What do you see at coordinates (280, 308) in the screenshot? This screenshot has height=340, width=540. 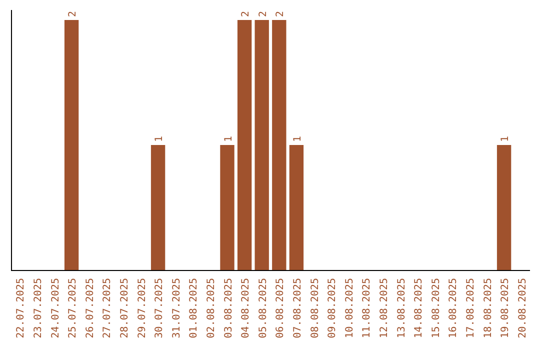 I see `x-tick-label: 06.08.2025` at bounding box center [280, 308].